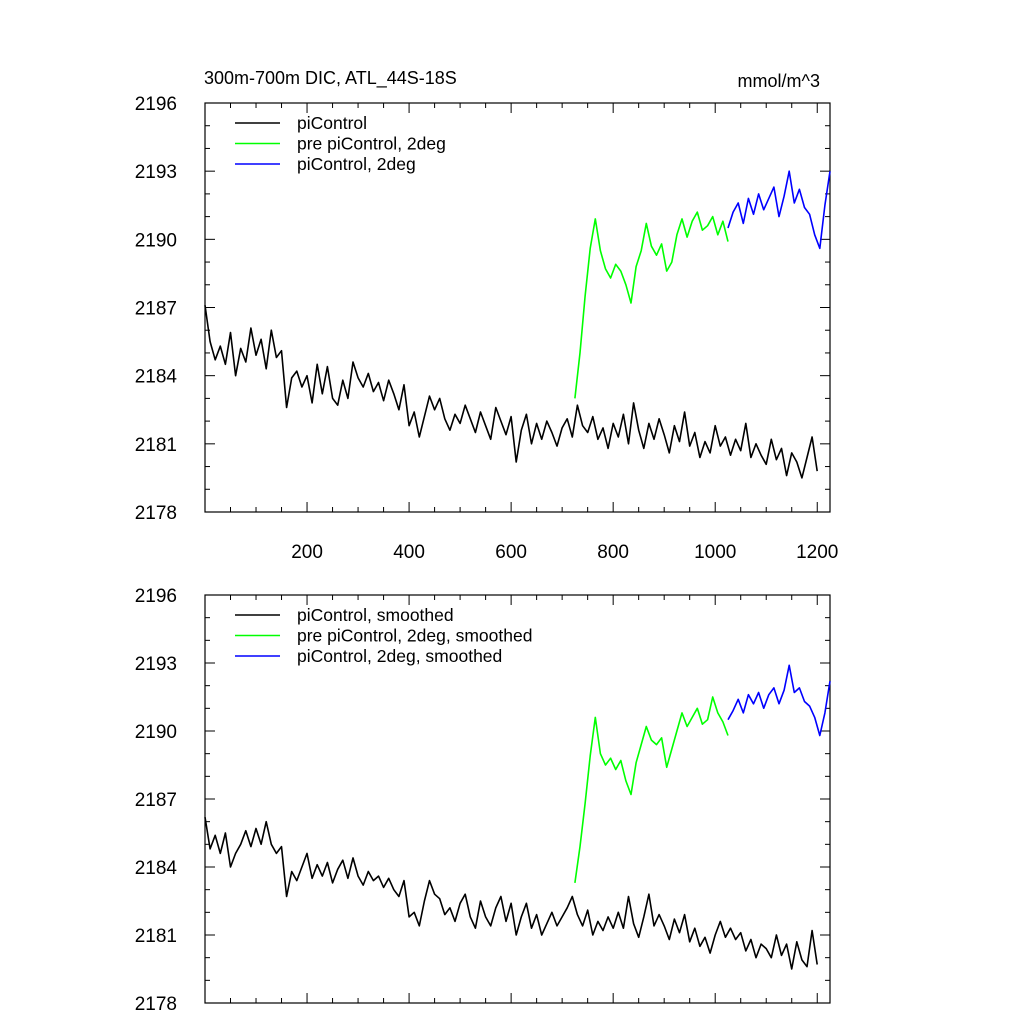  I want to click on figure-title: 300m-700m DIC, ATL_44S-18S, so click(330, 78).